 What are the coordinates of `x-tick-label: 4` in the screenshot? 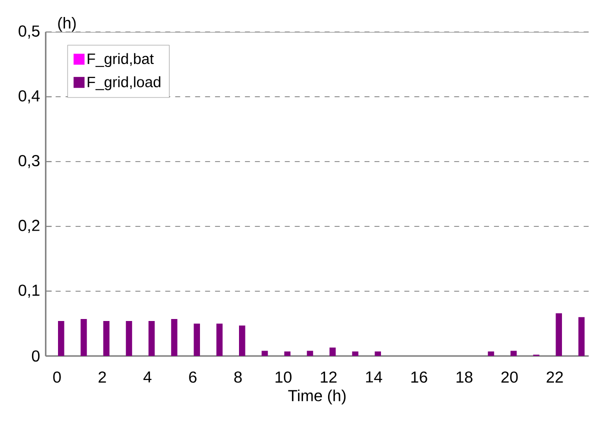 It's located at (147, 376).